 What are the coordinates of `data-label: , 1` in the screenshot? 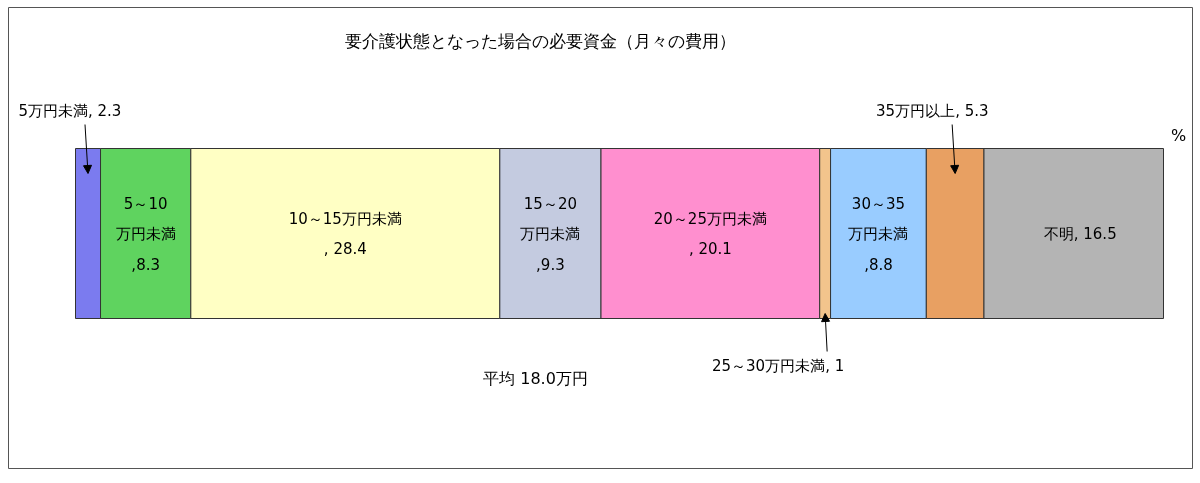 It's located at (835, 365).